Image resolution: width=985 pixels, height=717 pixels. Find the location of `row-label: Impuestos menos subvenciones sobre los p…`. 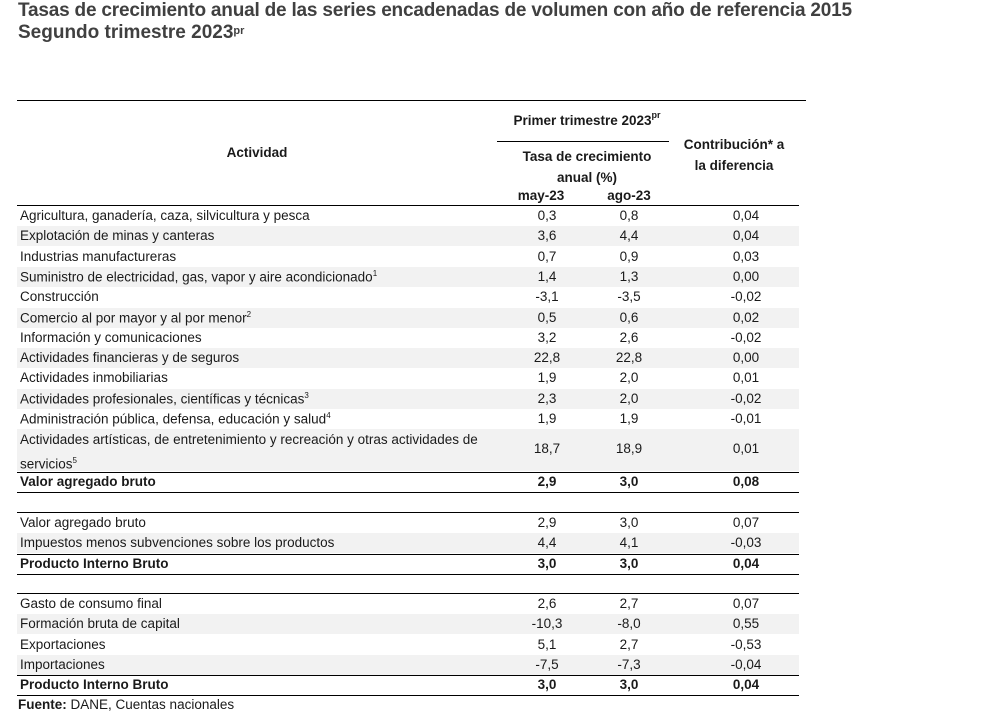

row-label: Impuestos menos subvenciones sobre los p… is located at coordinates (177, 543).